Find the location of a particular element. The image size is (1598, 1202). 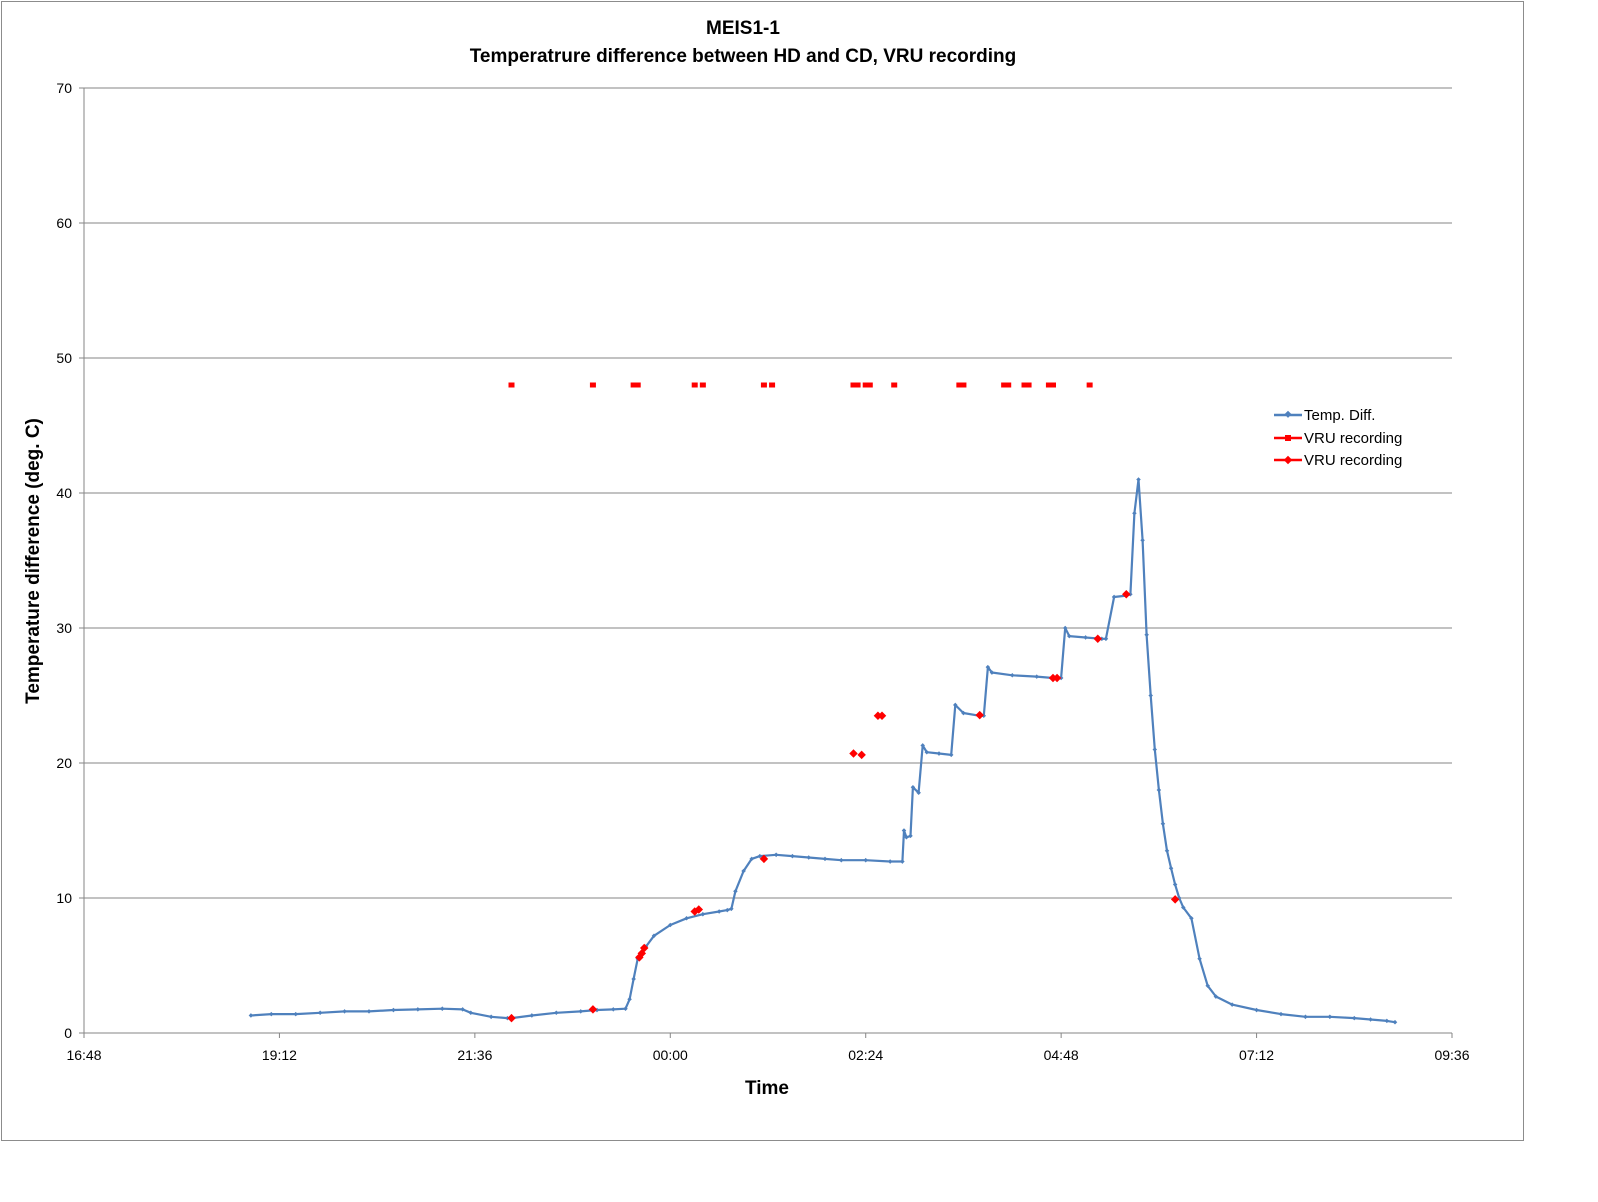

y-tick-label: 20 is located at coordinates (64, 763).